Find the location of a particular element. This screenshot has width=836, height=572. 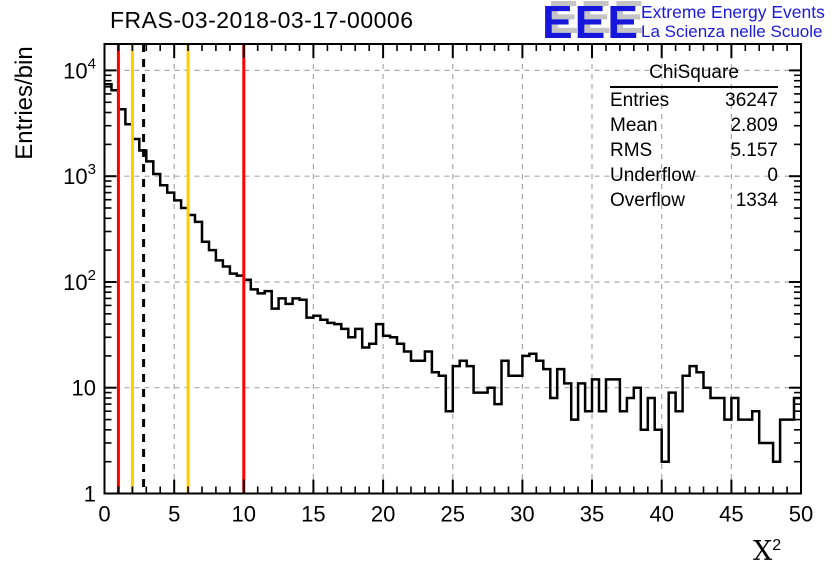

stats-value: 5.157 is located at coordinates (754, 150).